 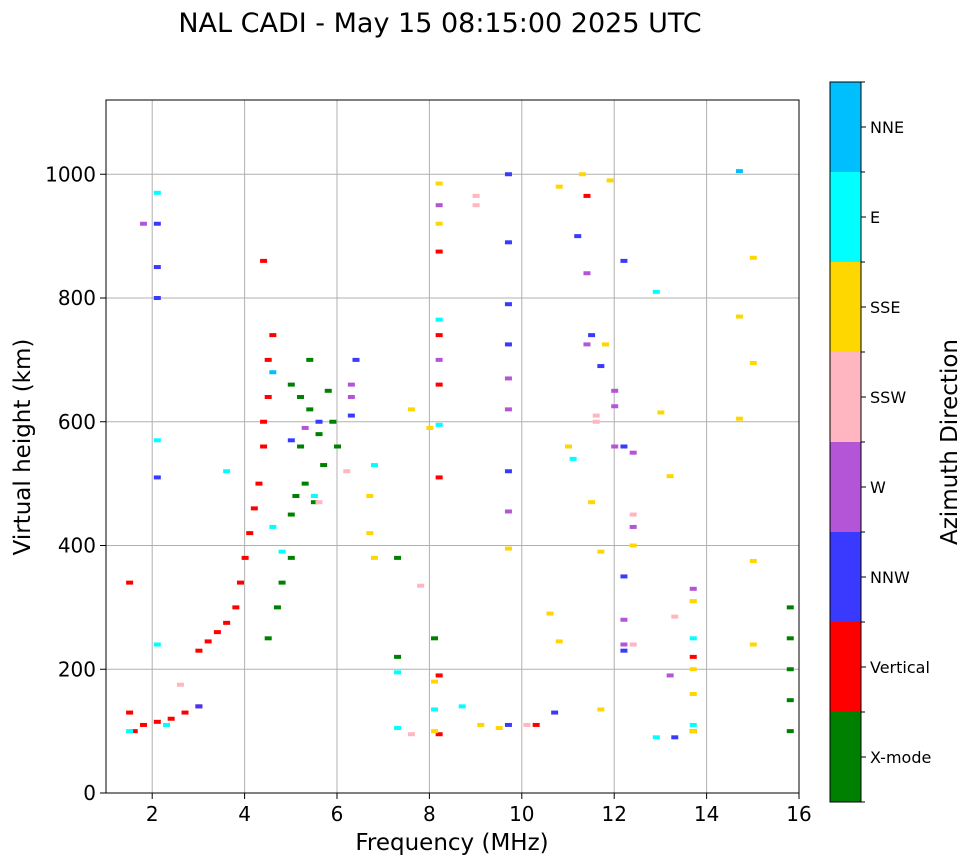 What do you see at coordinates (875, 217) in the screenshot?
I see `colorbar-tick-label: E` at bounding box center [875, 217].